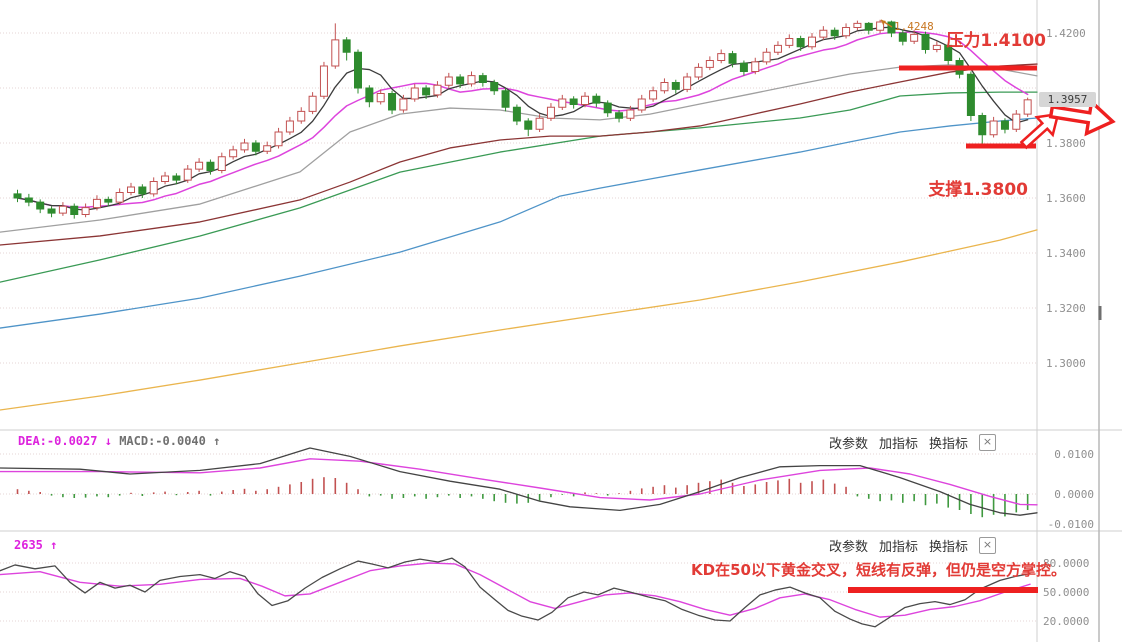  Describe the element at coordinates (1071, 524) in the screenshot. I see `svg-text: -0.0100` at that location.